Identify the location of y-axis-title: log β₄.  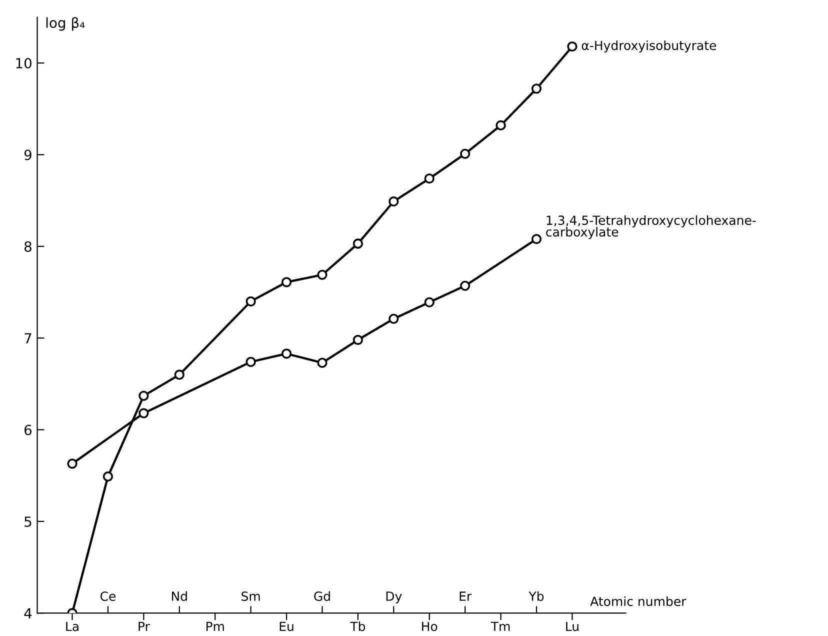
(65, 24).